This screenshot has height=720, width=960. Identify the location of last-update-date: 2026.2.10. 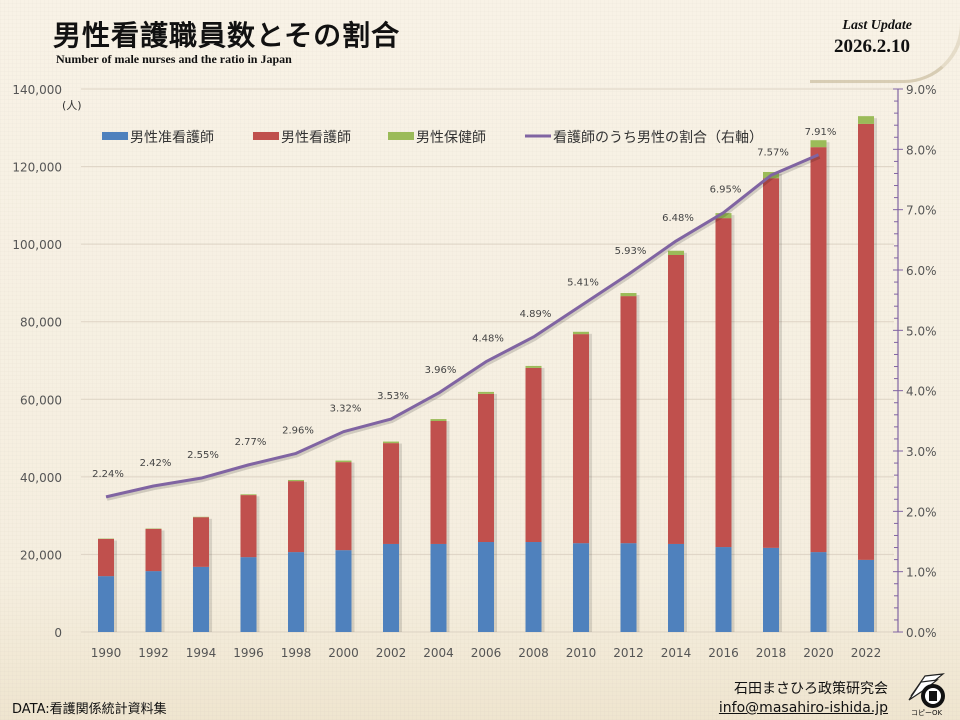
(872, 46).